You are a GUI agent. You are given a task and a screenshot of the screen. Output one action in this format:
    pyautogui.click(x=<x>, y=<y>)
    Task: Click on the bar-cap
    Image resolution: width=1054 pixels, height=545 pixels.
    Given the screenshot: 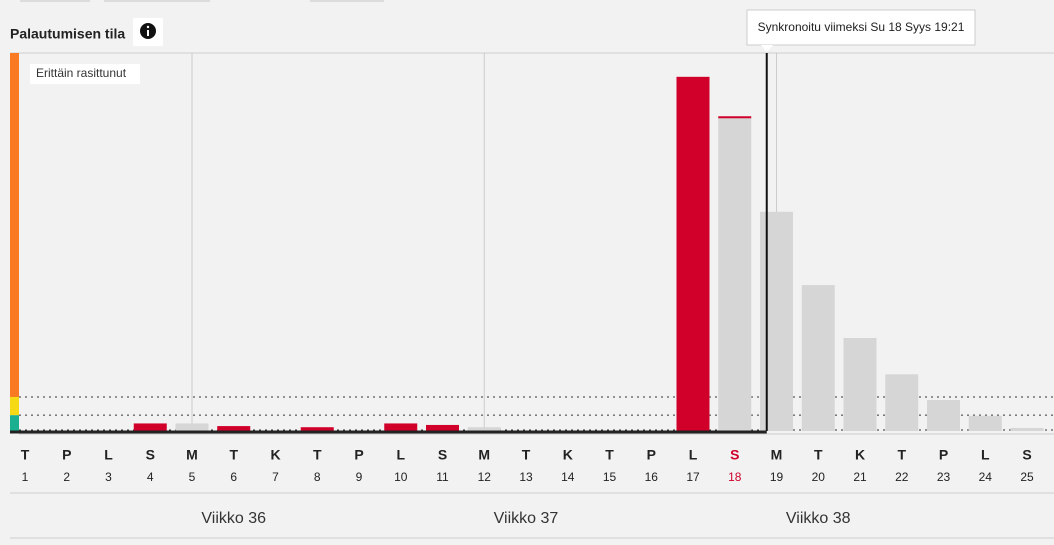 What is the action you would take?
    pyautogui.click(x=735, y=117)
    